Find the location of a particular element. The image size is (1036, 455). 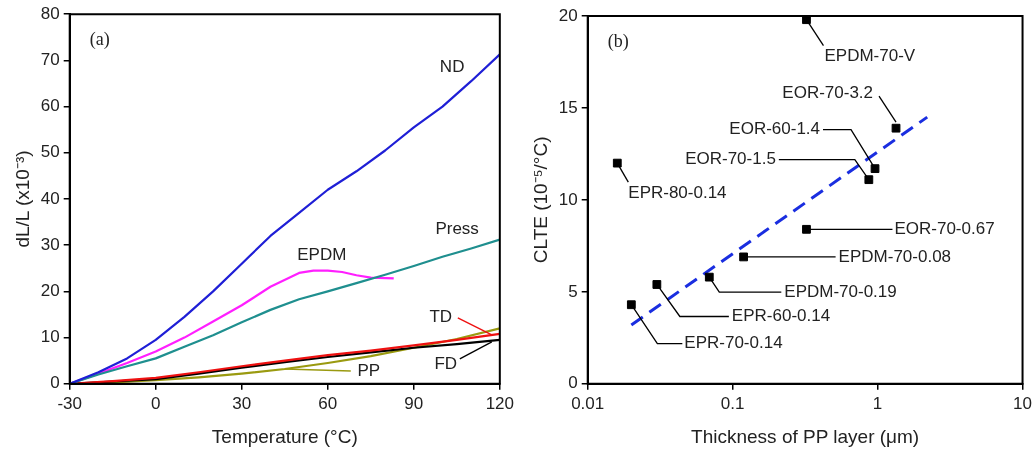

series-label: FD is located at coordinates (446, 363).